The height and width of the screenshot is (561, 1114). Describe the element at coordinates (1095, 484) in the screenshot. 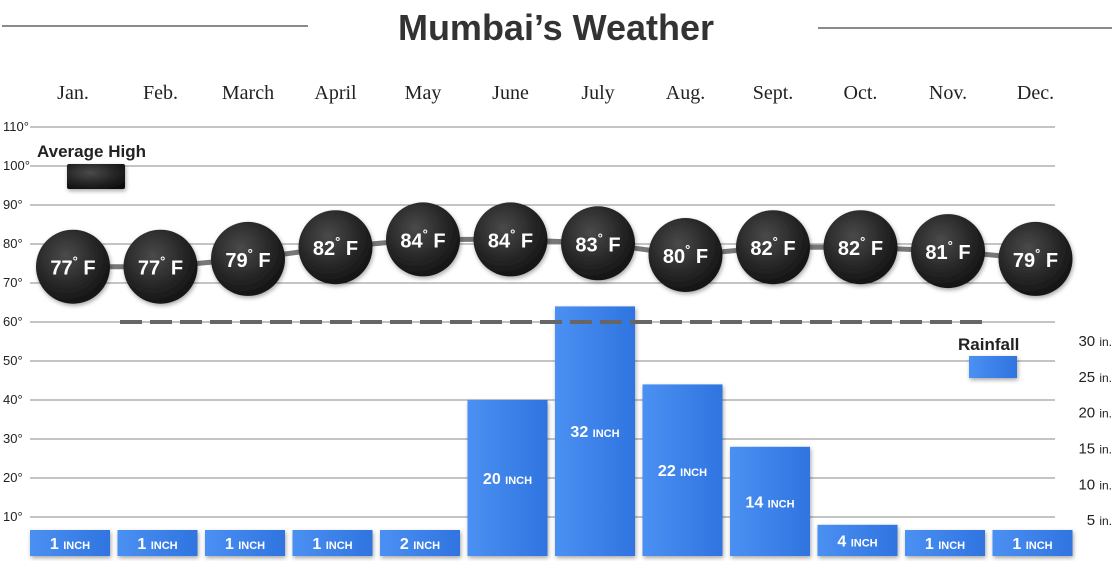

I see `rainfall-tick-label: 10 in.` at that location.